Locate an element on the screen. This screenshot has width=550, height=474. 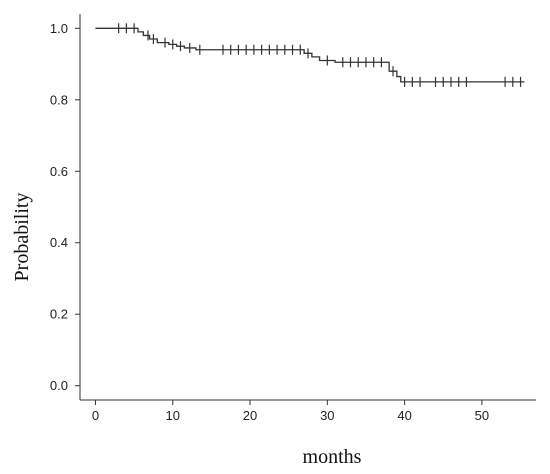
survival-step-line is located at coordinates (310, 55).